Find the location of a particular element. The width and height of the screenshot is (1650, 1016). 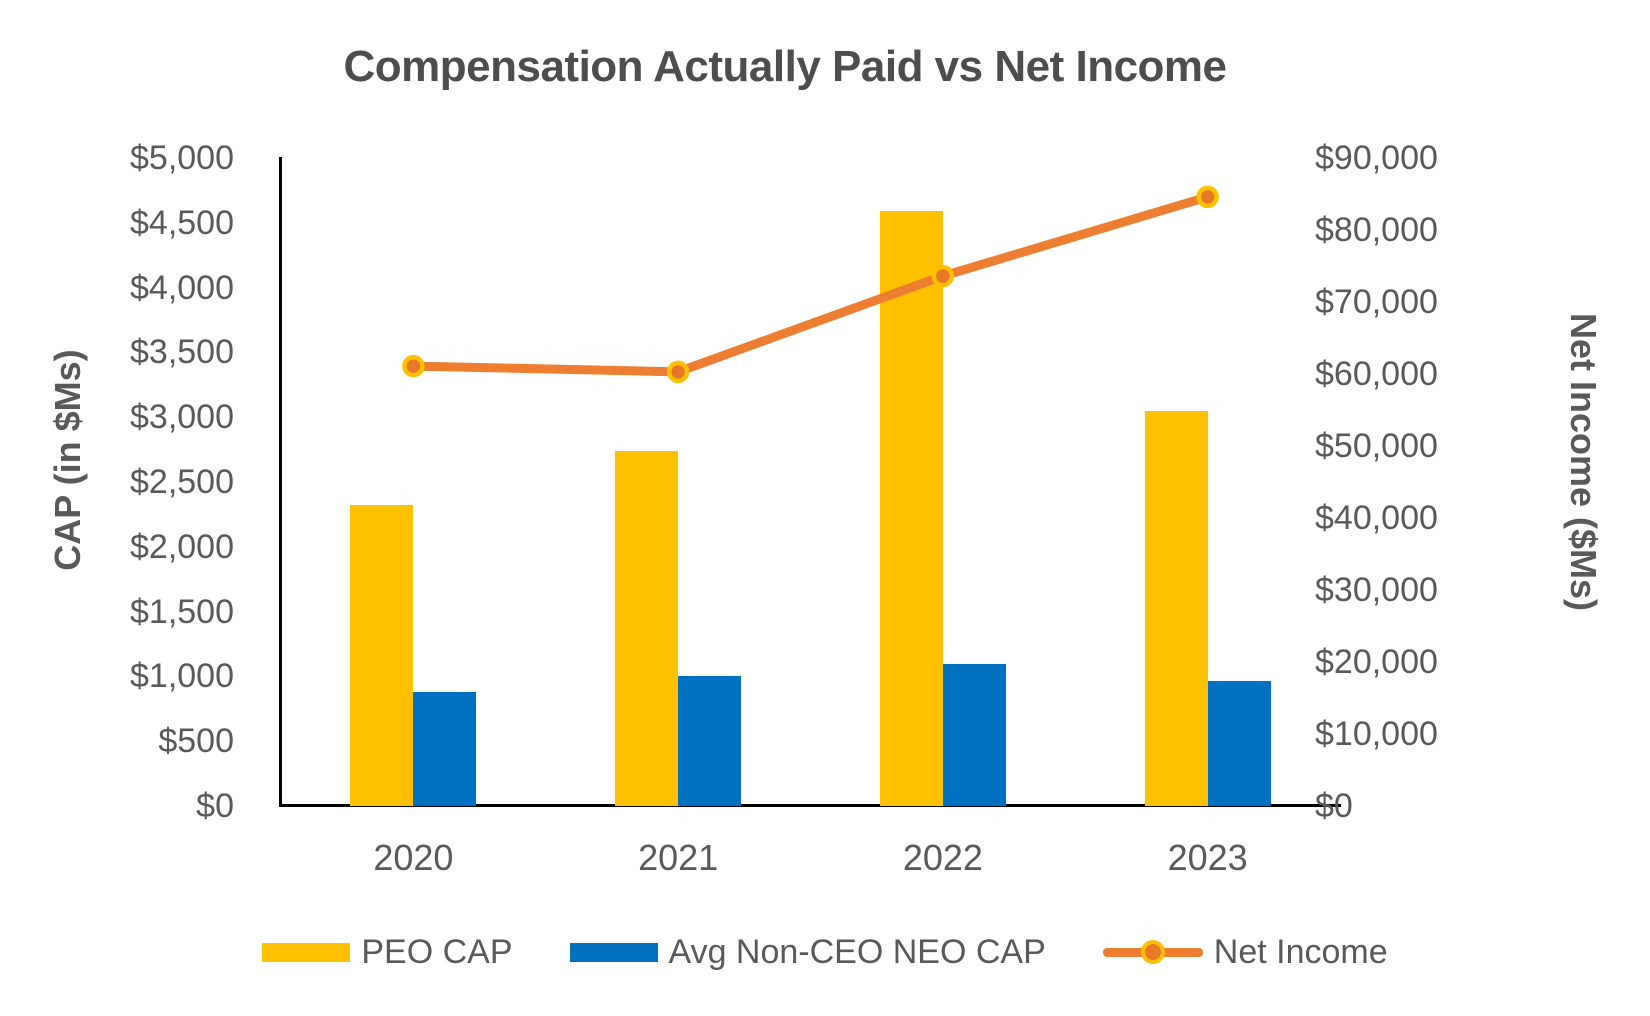

left-axis-tick-label: $2,500 is located at coordinates (182, 482).